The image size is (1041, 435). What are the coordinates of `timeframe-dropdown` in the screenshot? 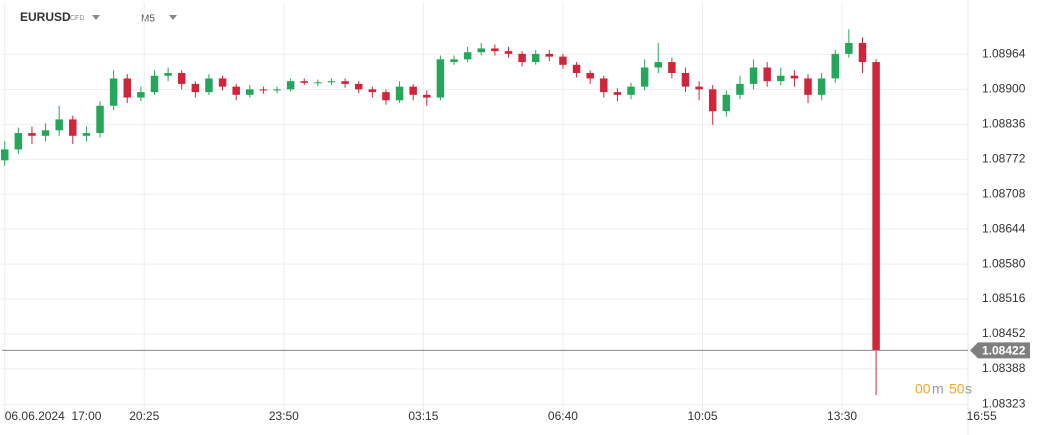 It's located at (173, 17).